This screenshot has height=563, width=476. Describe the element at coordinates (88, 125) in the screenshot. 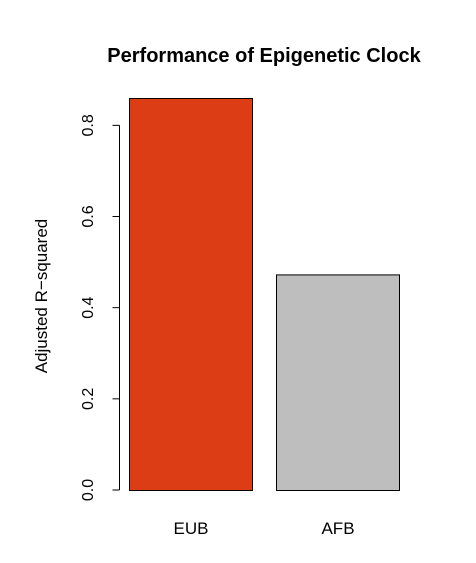

I see `y-tick-label: 0.8` at that location.